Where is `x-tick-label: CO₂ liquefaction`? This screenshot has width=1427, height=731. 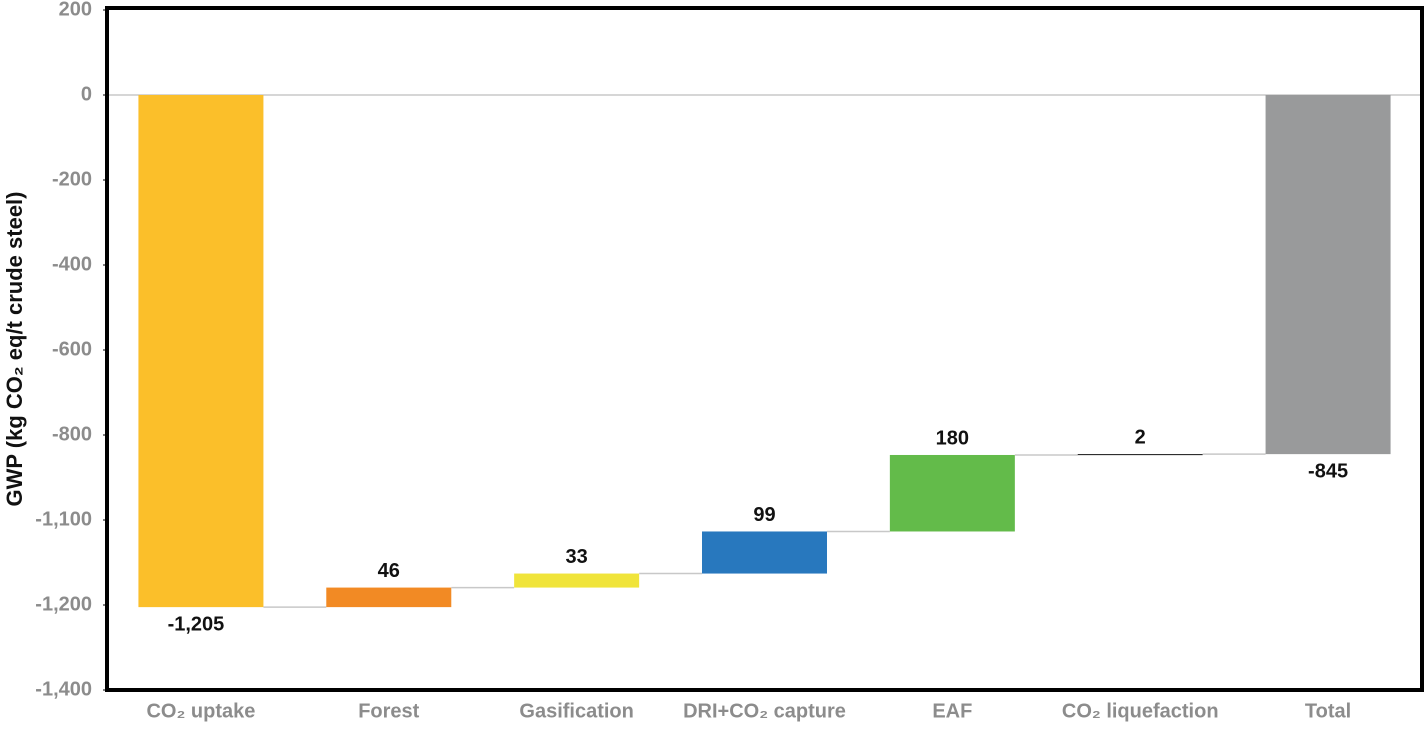
x-tick-label: CO₂ liquefaction is located at coordinates (1140, 711).